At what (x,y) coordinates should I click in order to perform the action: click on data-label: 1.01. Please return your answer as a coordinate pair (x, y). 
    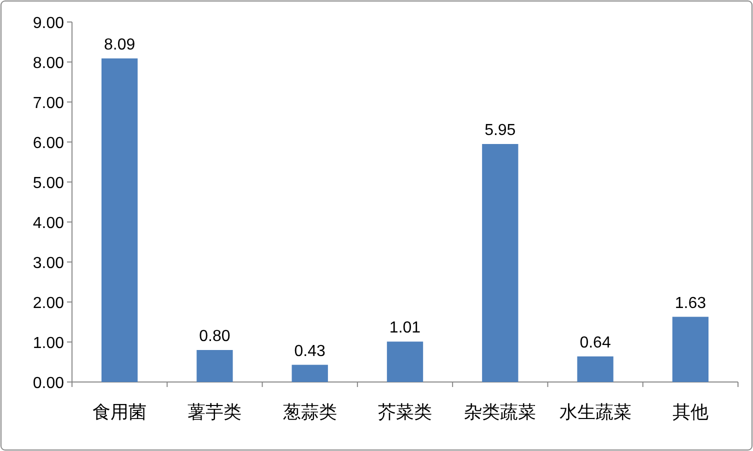
    Looking at the image, I should click on (405, 328).